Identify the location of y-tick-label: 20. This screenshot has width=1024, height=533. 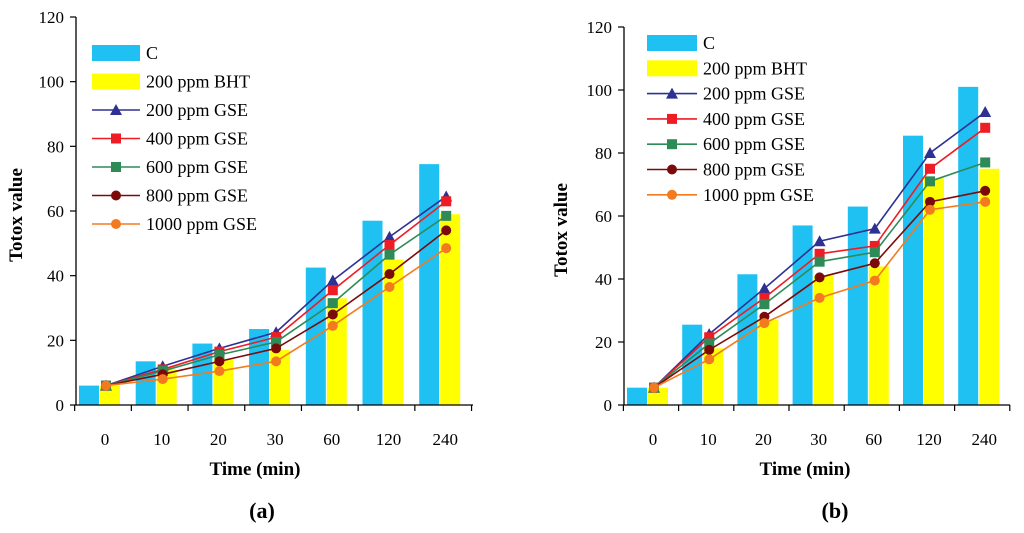
(603, 342).